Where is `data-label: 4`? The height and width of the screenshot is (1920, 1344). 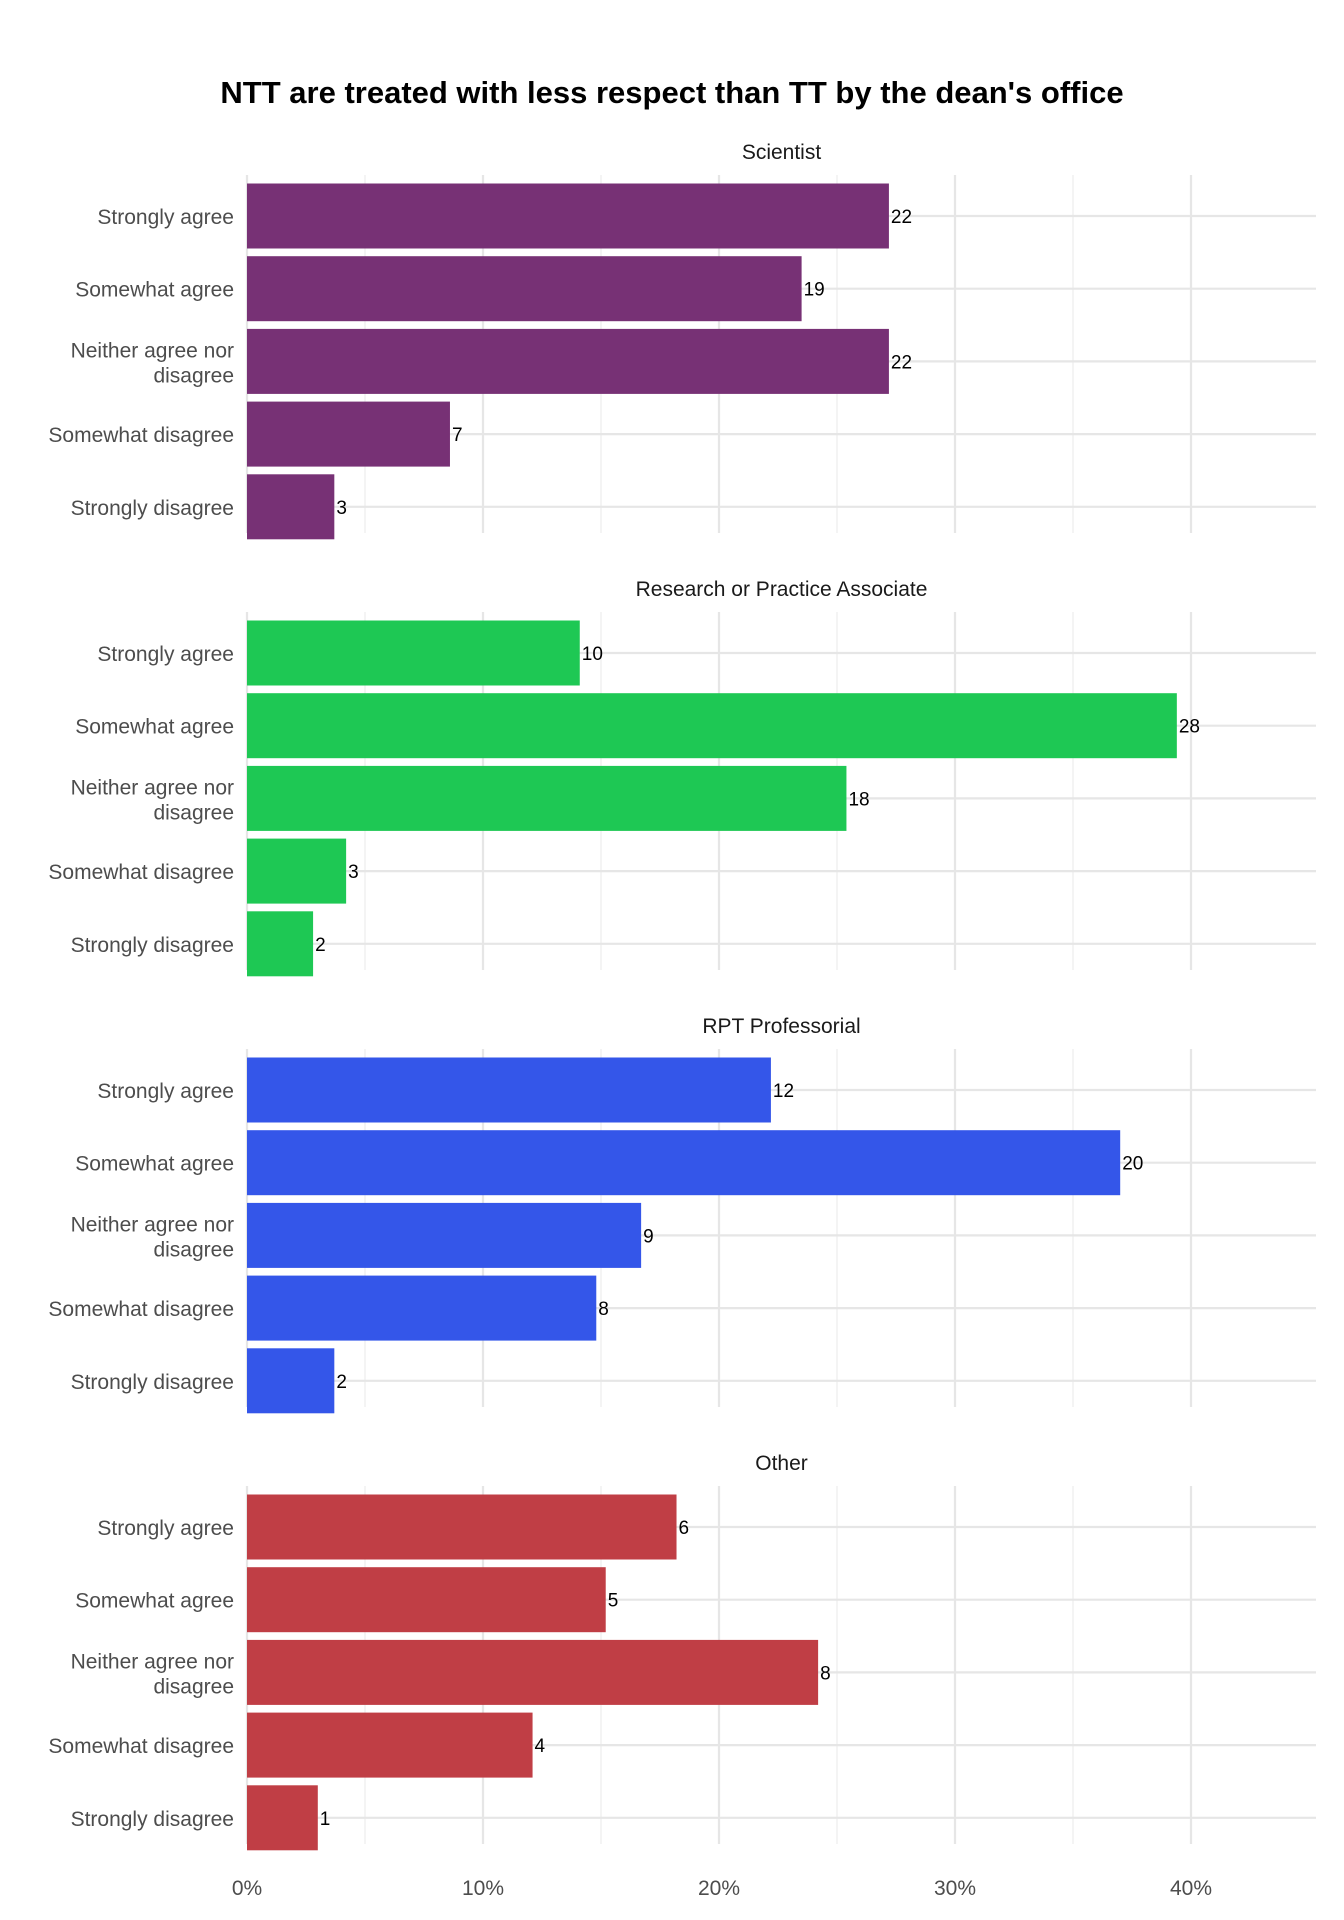 data-label: 4 is located at coordinates (540, 1746).